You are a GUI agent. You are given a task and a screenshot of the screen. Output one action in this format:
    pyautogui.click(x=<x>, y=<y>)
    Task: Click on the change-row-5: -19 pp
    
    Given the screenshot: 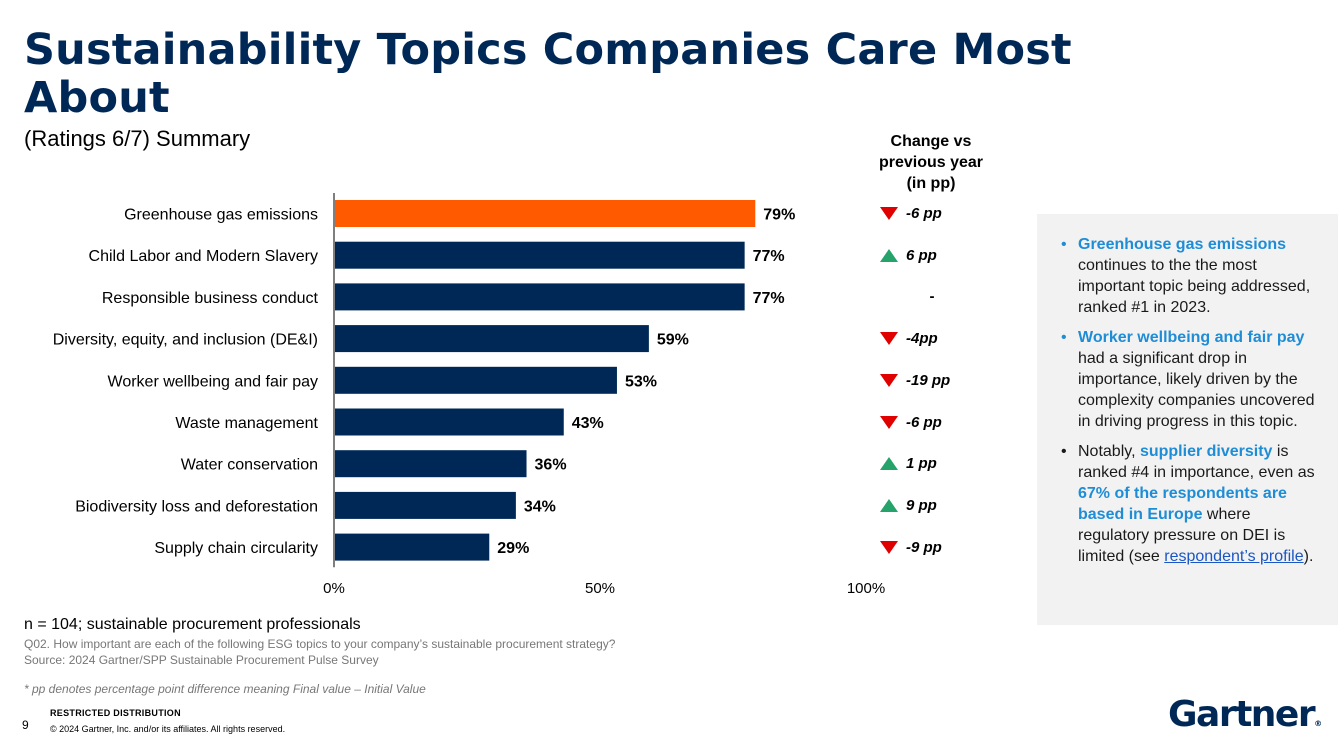 What is the action you would take?
    pyautogui.click(x=935, y=380)
    